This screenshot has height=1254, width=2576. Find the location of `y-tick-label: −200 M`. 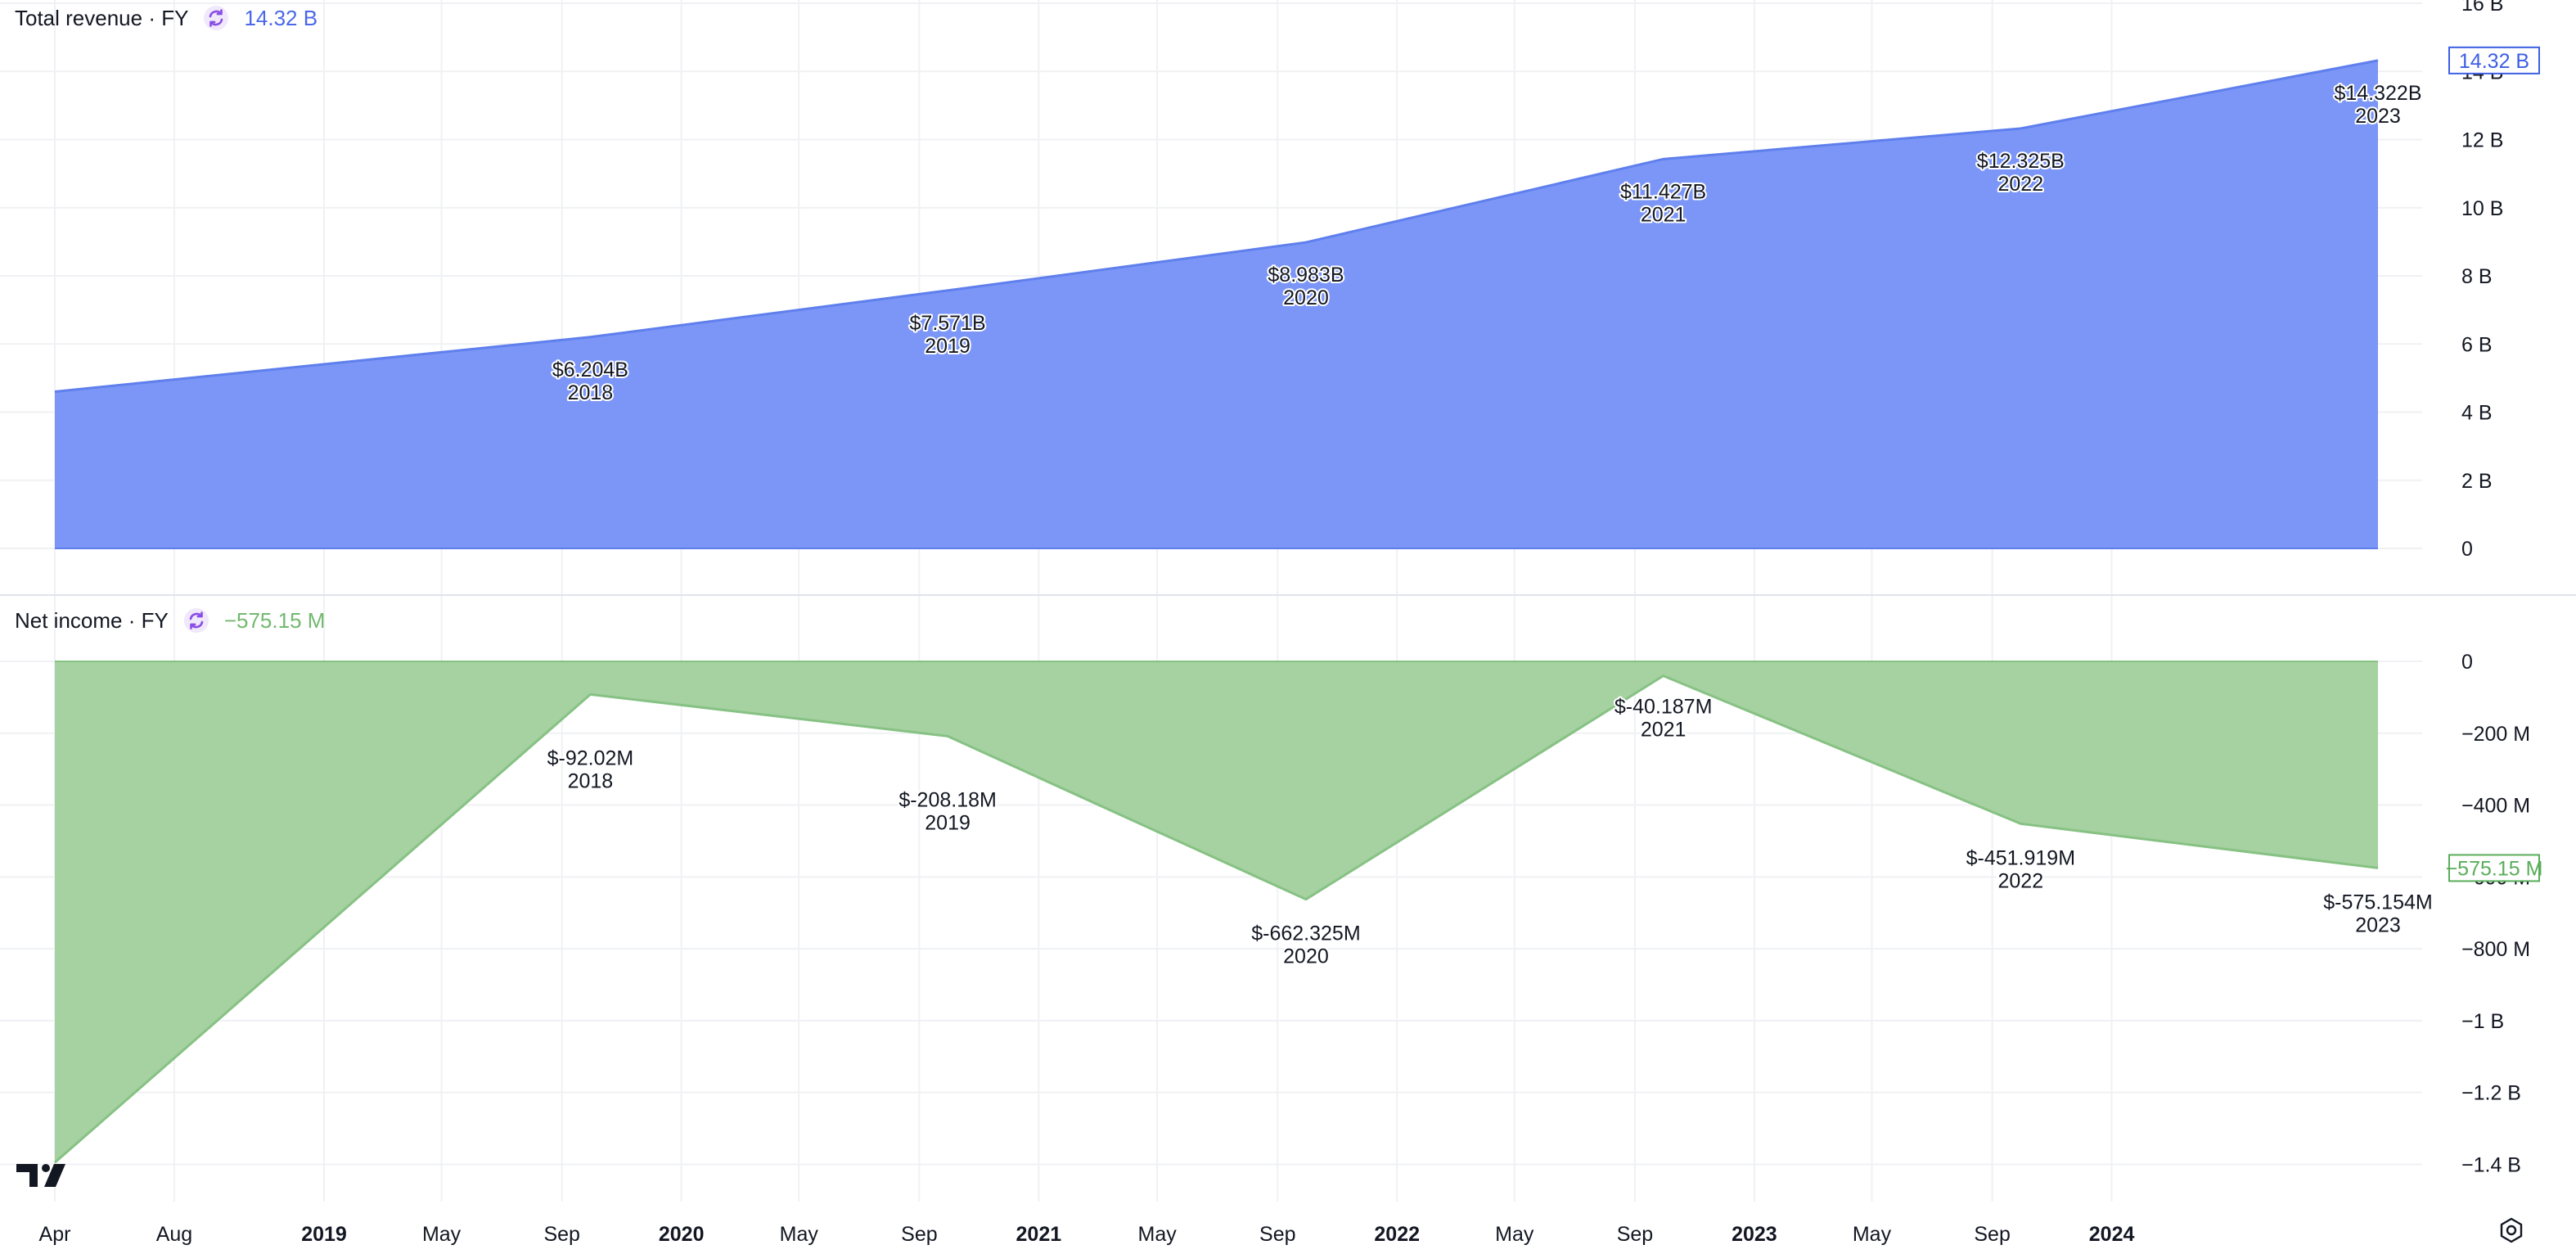

y-tick-label: −200 M is located at coordinates (2495, 734).